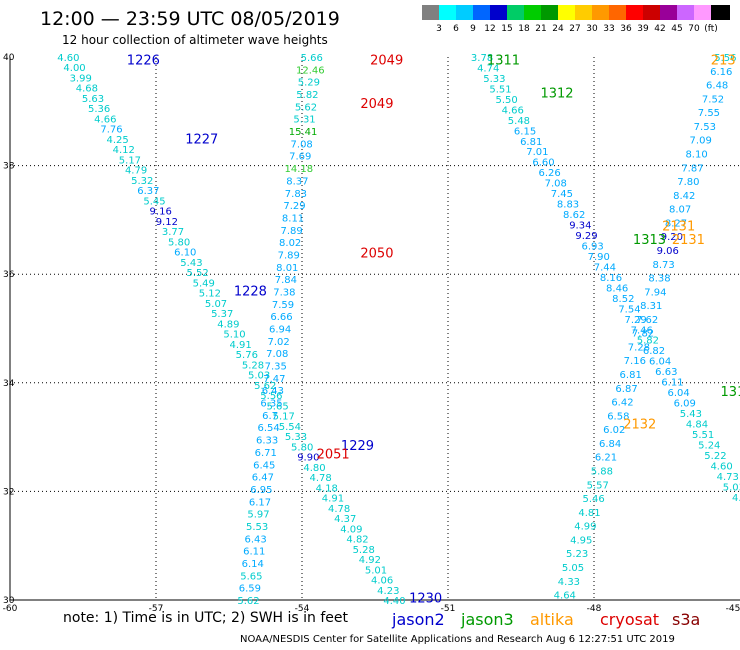 The width and height of the screenshot is (740, 650). Describe the element at coordinates (308, 458) in the screenshot. I see `swh-value: 9.90` at that location.